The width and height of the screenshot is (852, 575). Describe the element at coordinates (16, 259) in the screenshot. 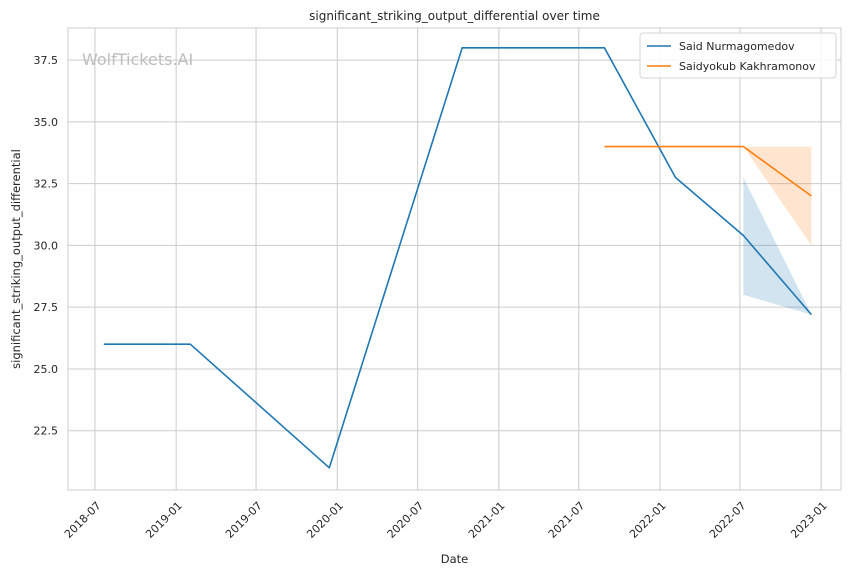

I see `y-axis-title: significant_striking_output_differential` at that location.